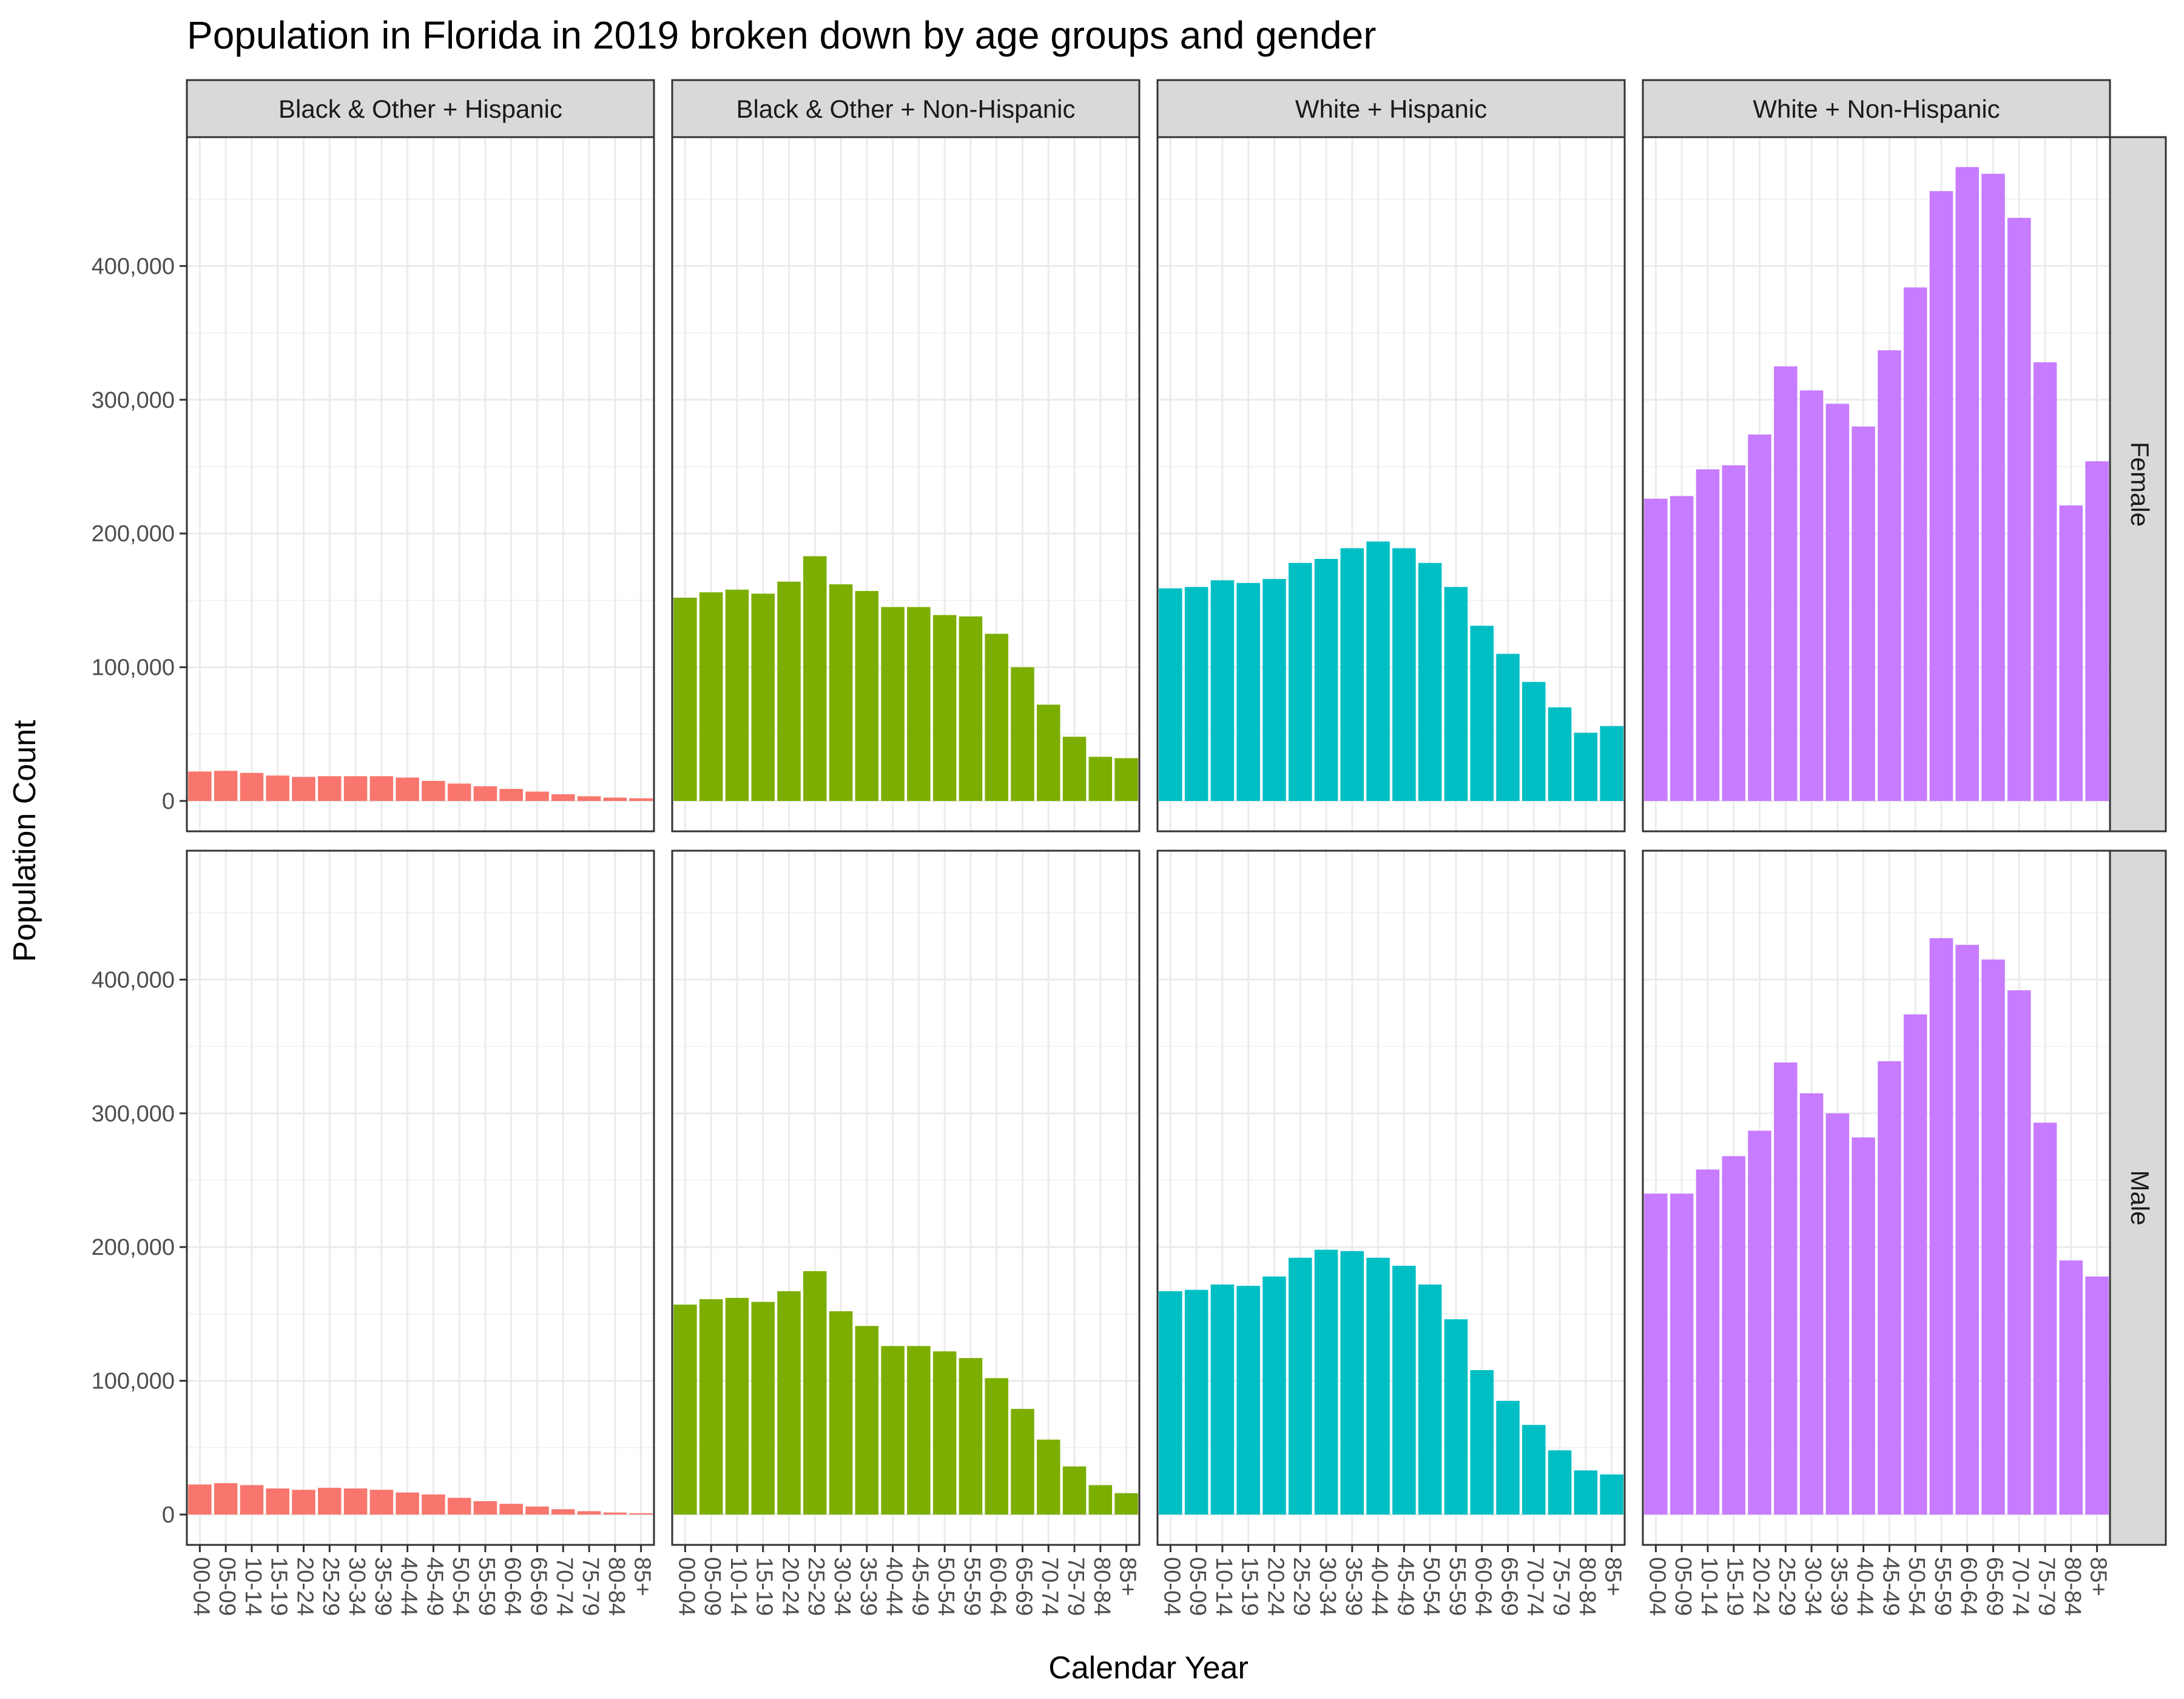  What do you see at coordinates (133, 400) in the screenshot?
I see `y-tick-label: 300,000` at bounding box center [133, 400].